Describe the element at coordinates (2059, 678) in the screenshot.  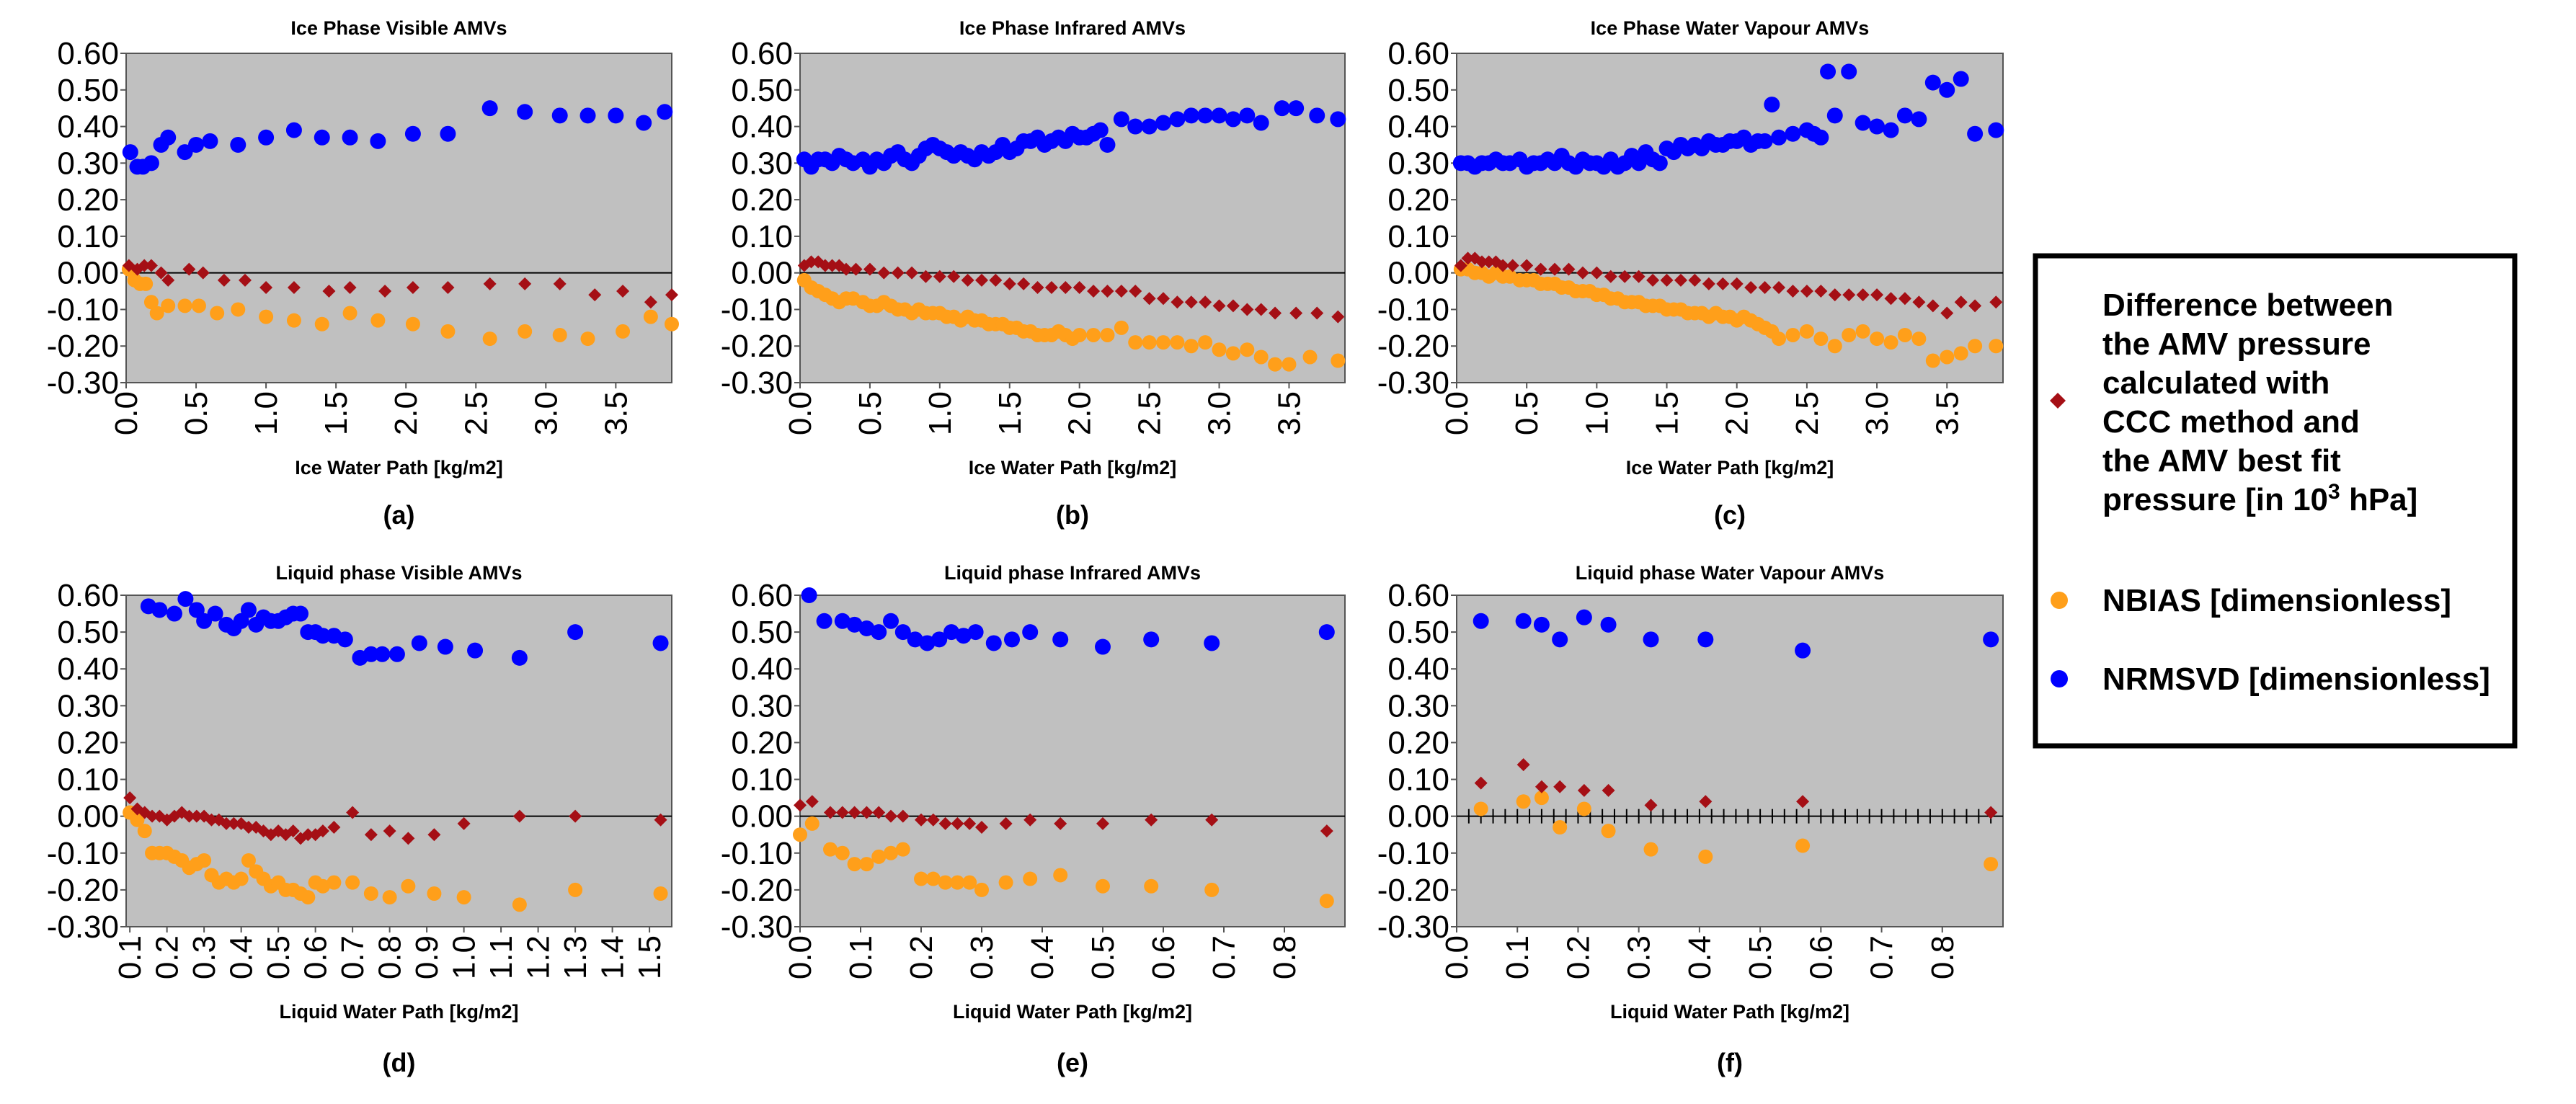
I see `legend-marker-nrmsvd` at that location.